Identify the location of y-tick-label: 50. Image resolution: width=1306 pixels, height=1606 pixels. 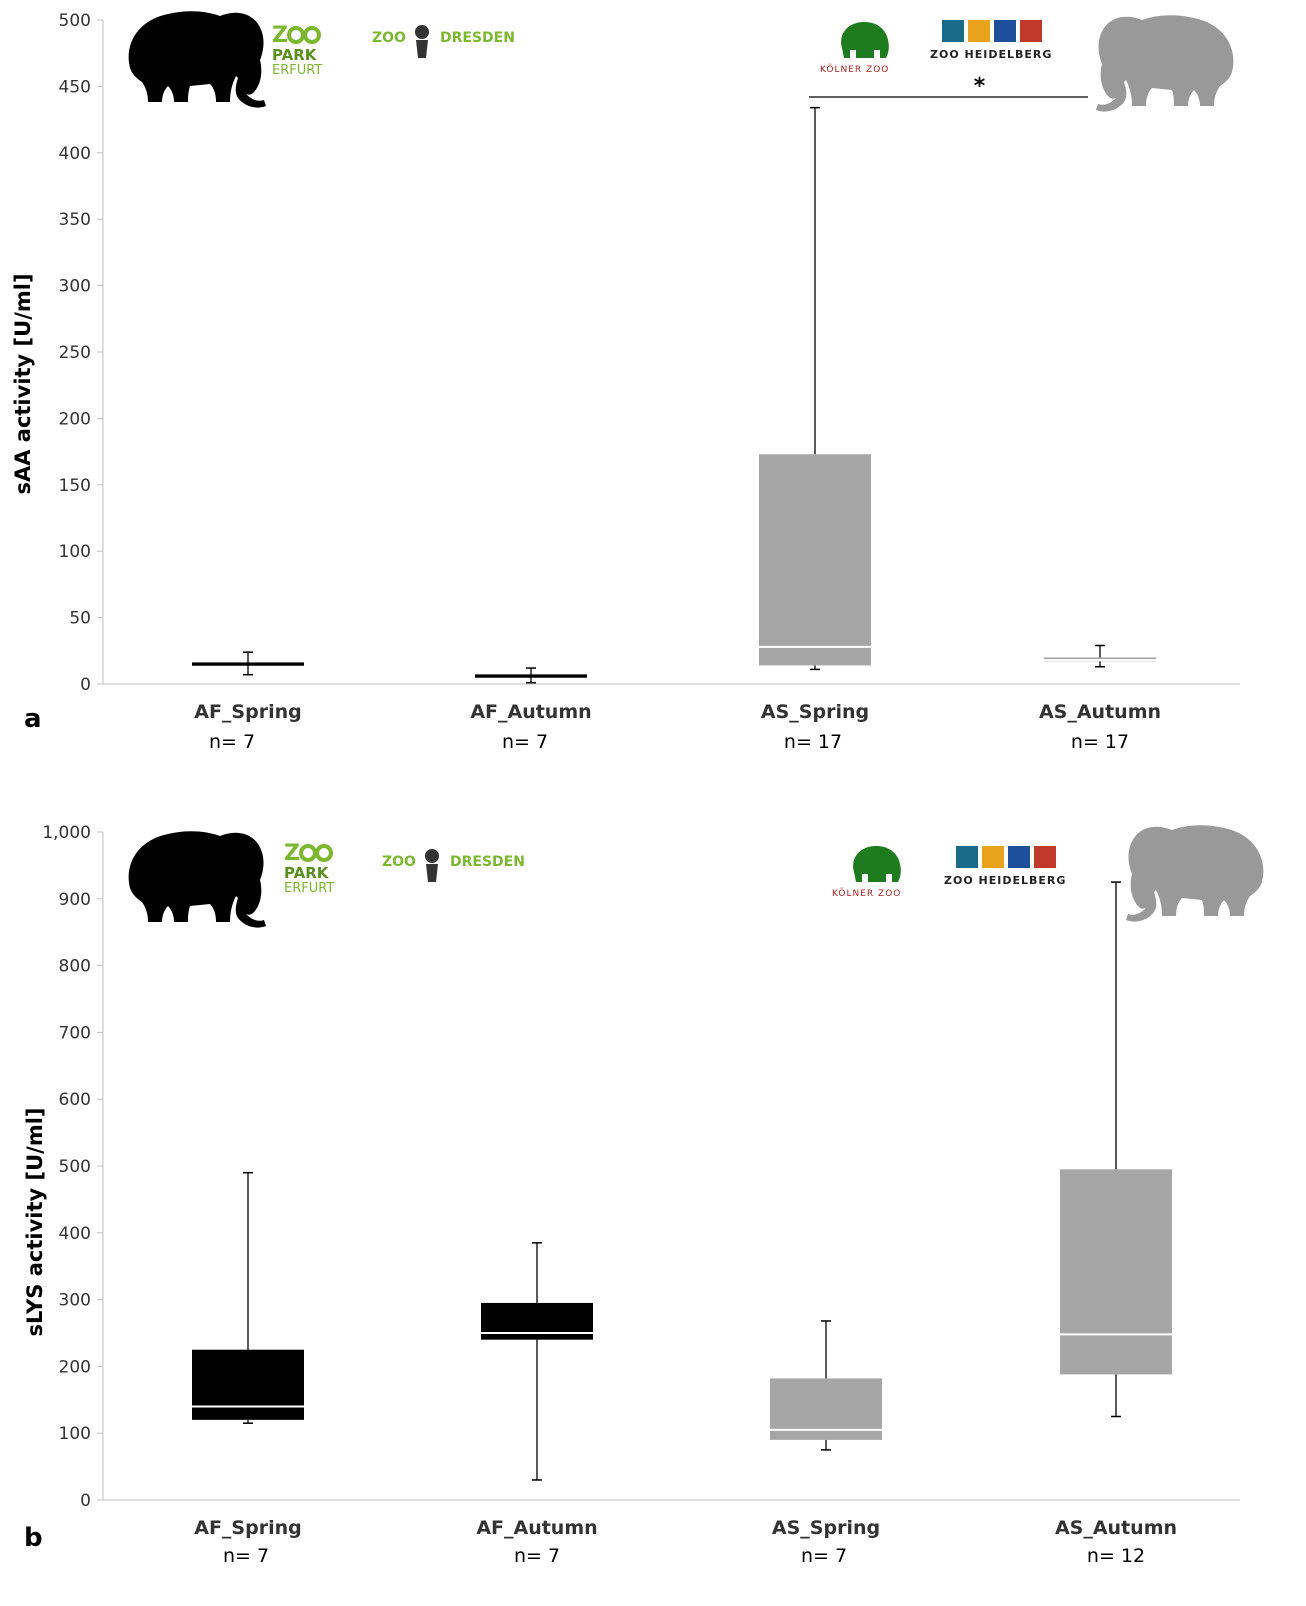
(80, 619).